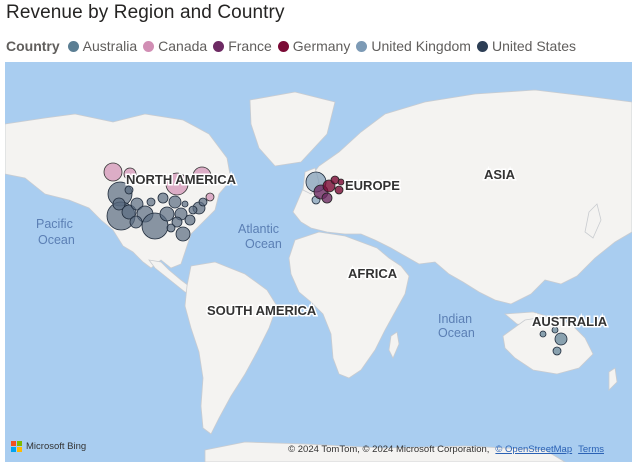  I want to click on label-pacific-ocean-1: Pacific, so click(54, 224).